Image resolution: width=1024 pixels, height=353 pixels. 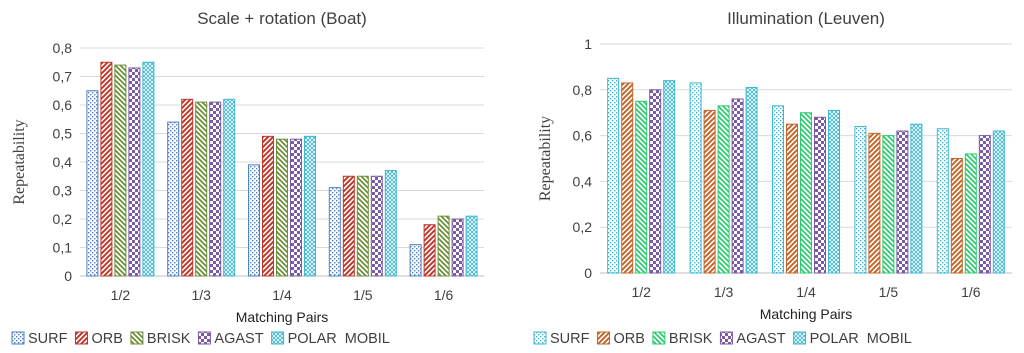 What do you see at coordinates (806, 18) in the screenshot?
I see `chart-title: Illumination (Leuven)` at bounding box center [806, 18].